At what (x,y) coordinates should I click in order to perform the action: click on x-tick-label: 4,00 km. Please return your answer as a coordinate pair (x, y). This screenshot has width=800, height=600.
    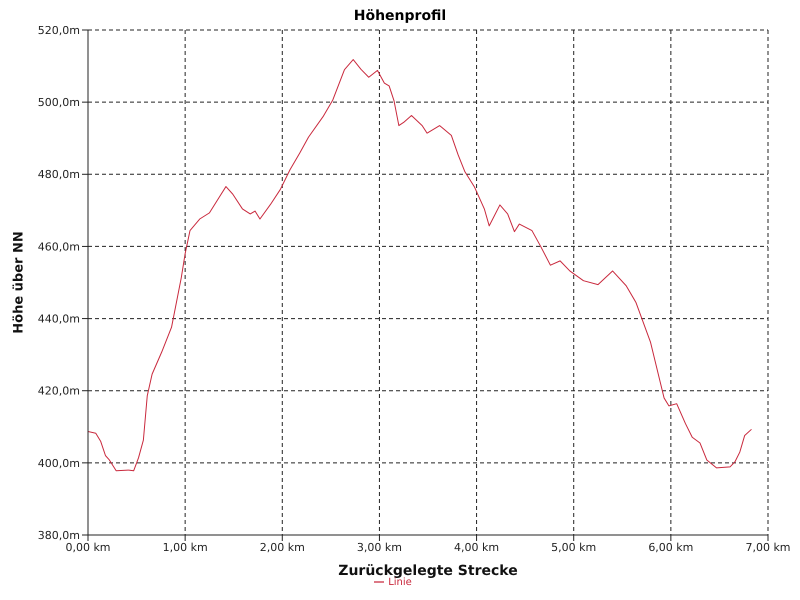
    Looking at the image, I should click on (477, 547).